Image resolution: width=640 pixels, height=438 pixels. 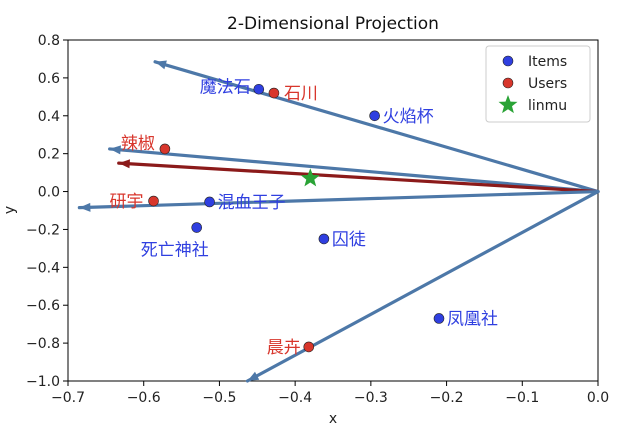 I want to click on x-tick-label: −0.2, so click(x=447, y=398).